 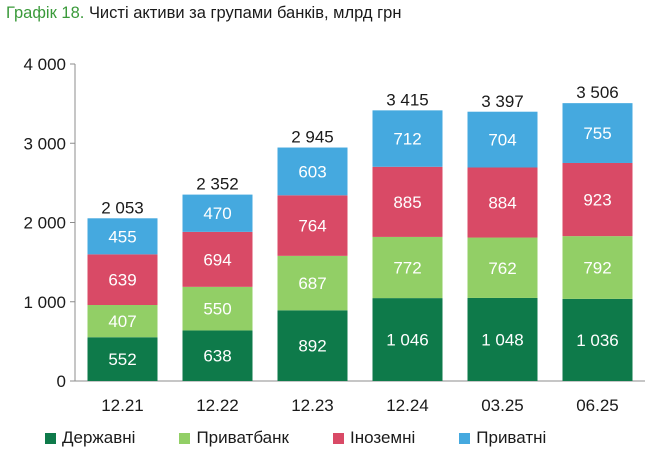 I want to click on bar-value-label: 1 036, so click(x=597, y=340).